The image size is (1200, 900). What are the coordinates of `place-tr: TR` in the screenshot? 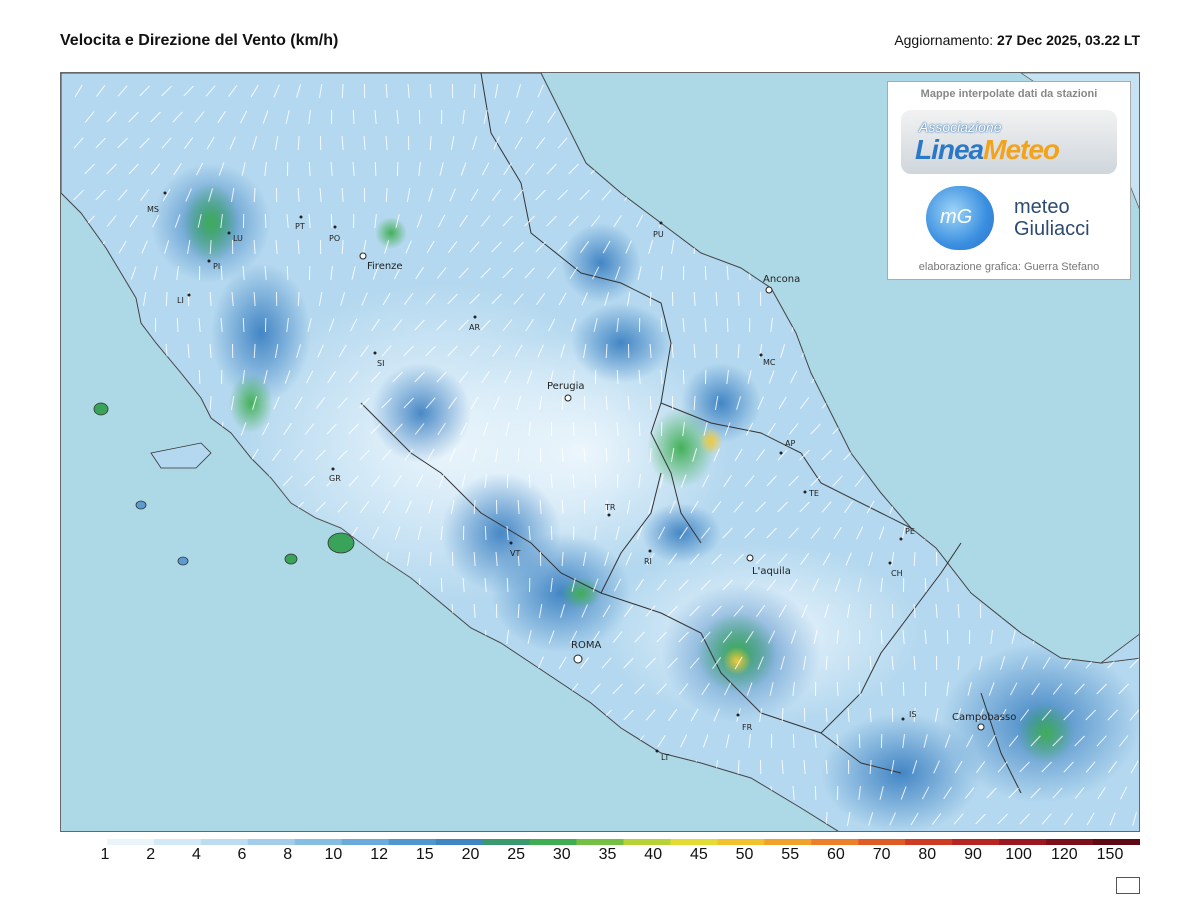 It's located at (610, 507).